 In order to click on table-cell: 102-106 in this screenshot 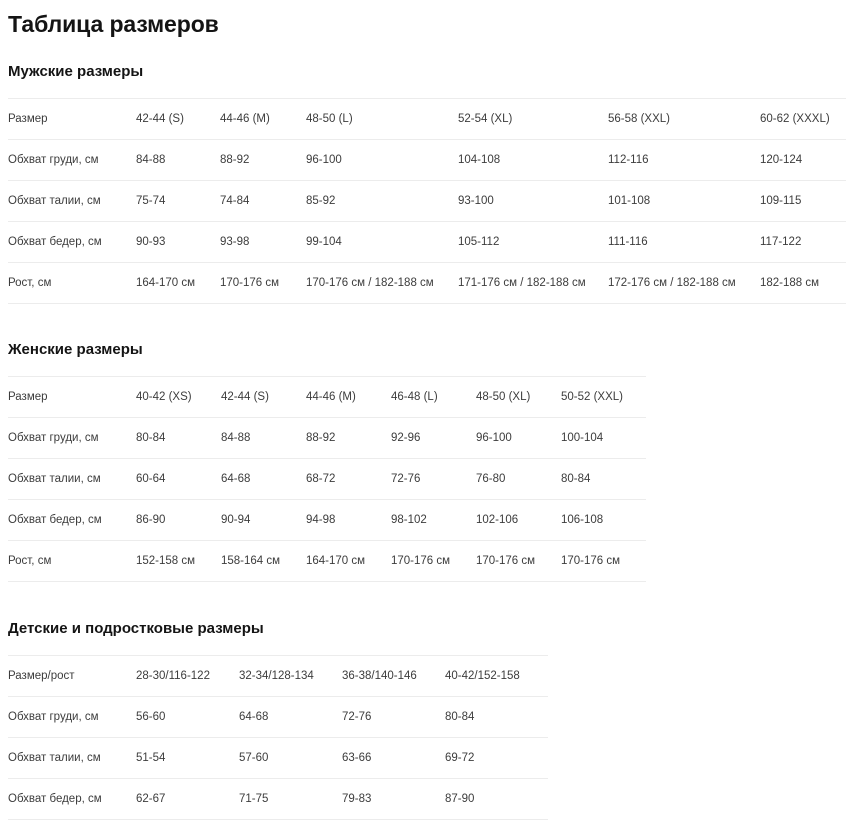, I will do `click(518, 520)`.